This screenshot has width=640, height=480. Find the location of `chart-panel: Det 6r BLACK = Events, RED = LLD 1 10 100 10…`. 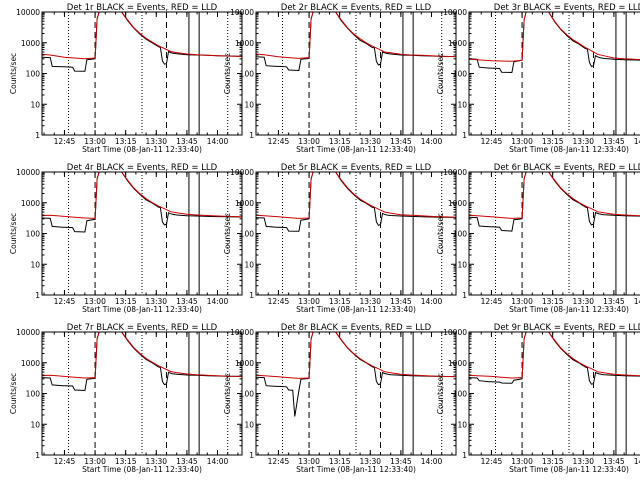

chart-panel: Det 6r BLACK = Events, RED = LLD 1 10 100 10… is located at coordinates (538, 238).